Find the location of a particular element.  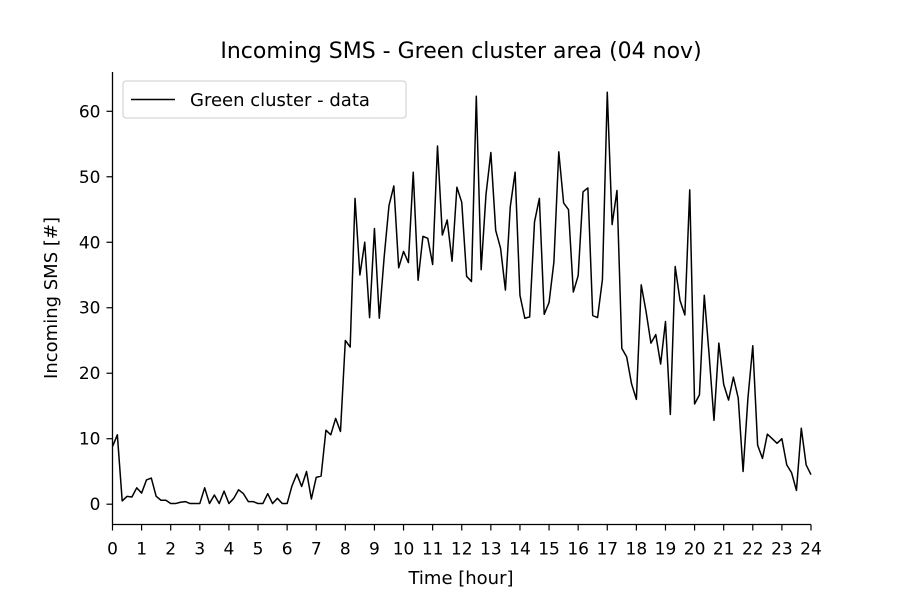

x-tick-label: 5 is located at coordinates (258, 550).